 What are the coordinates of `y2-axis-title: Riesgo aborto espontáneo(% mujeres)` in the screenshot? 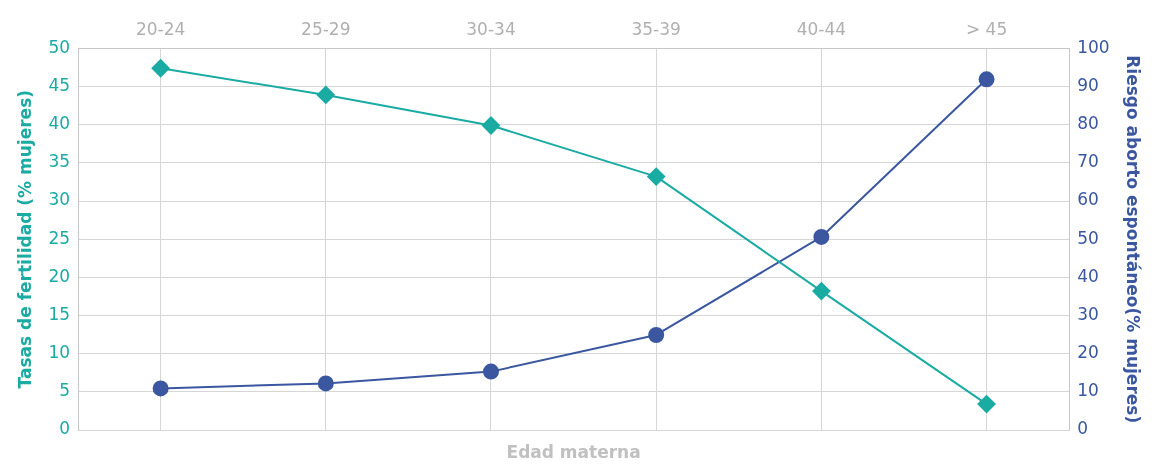 It's located at (1133, 239).